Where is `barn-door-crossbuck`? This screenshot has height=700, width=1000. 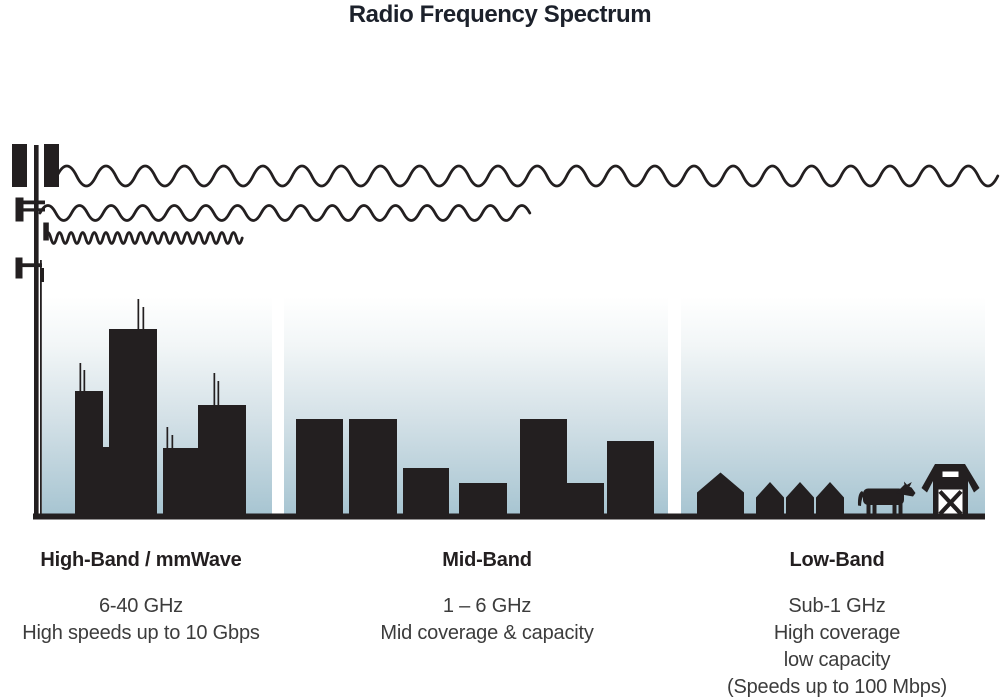
barn-door-crossbuck is located at coordinates (950, 503).